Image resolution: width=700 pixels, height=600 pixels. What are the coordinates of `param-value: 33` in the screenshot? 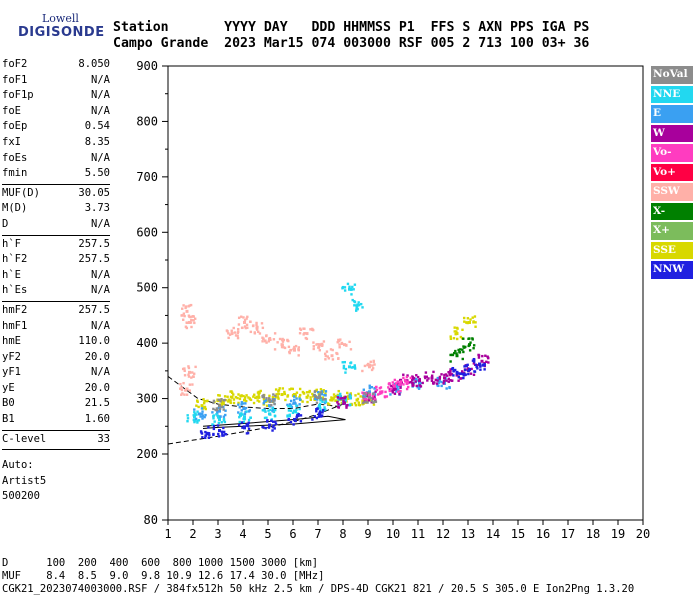 It's located at (103, 438).